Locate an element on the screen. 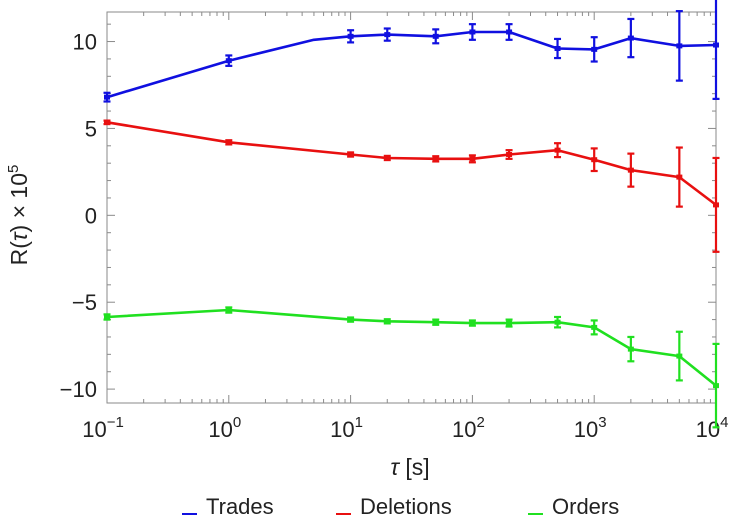 This screenshot has height=519, width=738. x-tick-label-exponent: 3 is located at coordinates (602, 422).